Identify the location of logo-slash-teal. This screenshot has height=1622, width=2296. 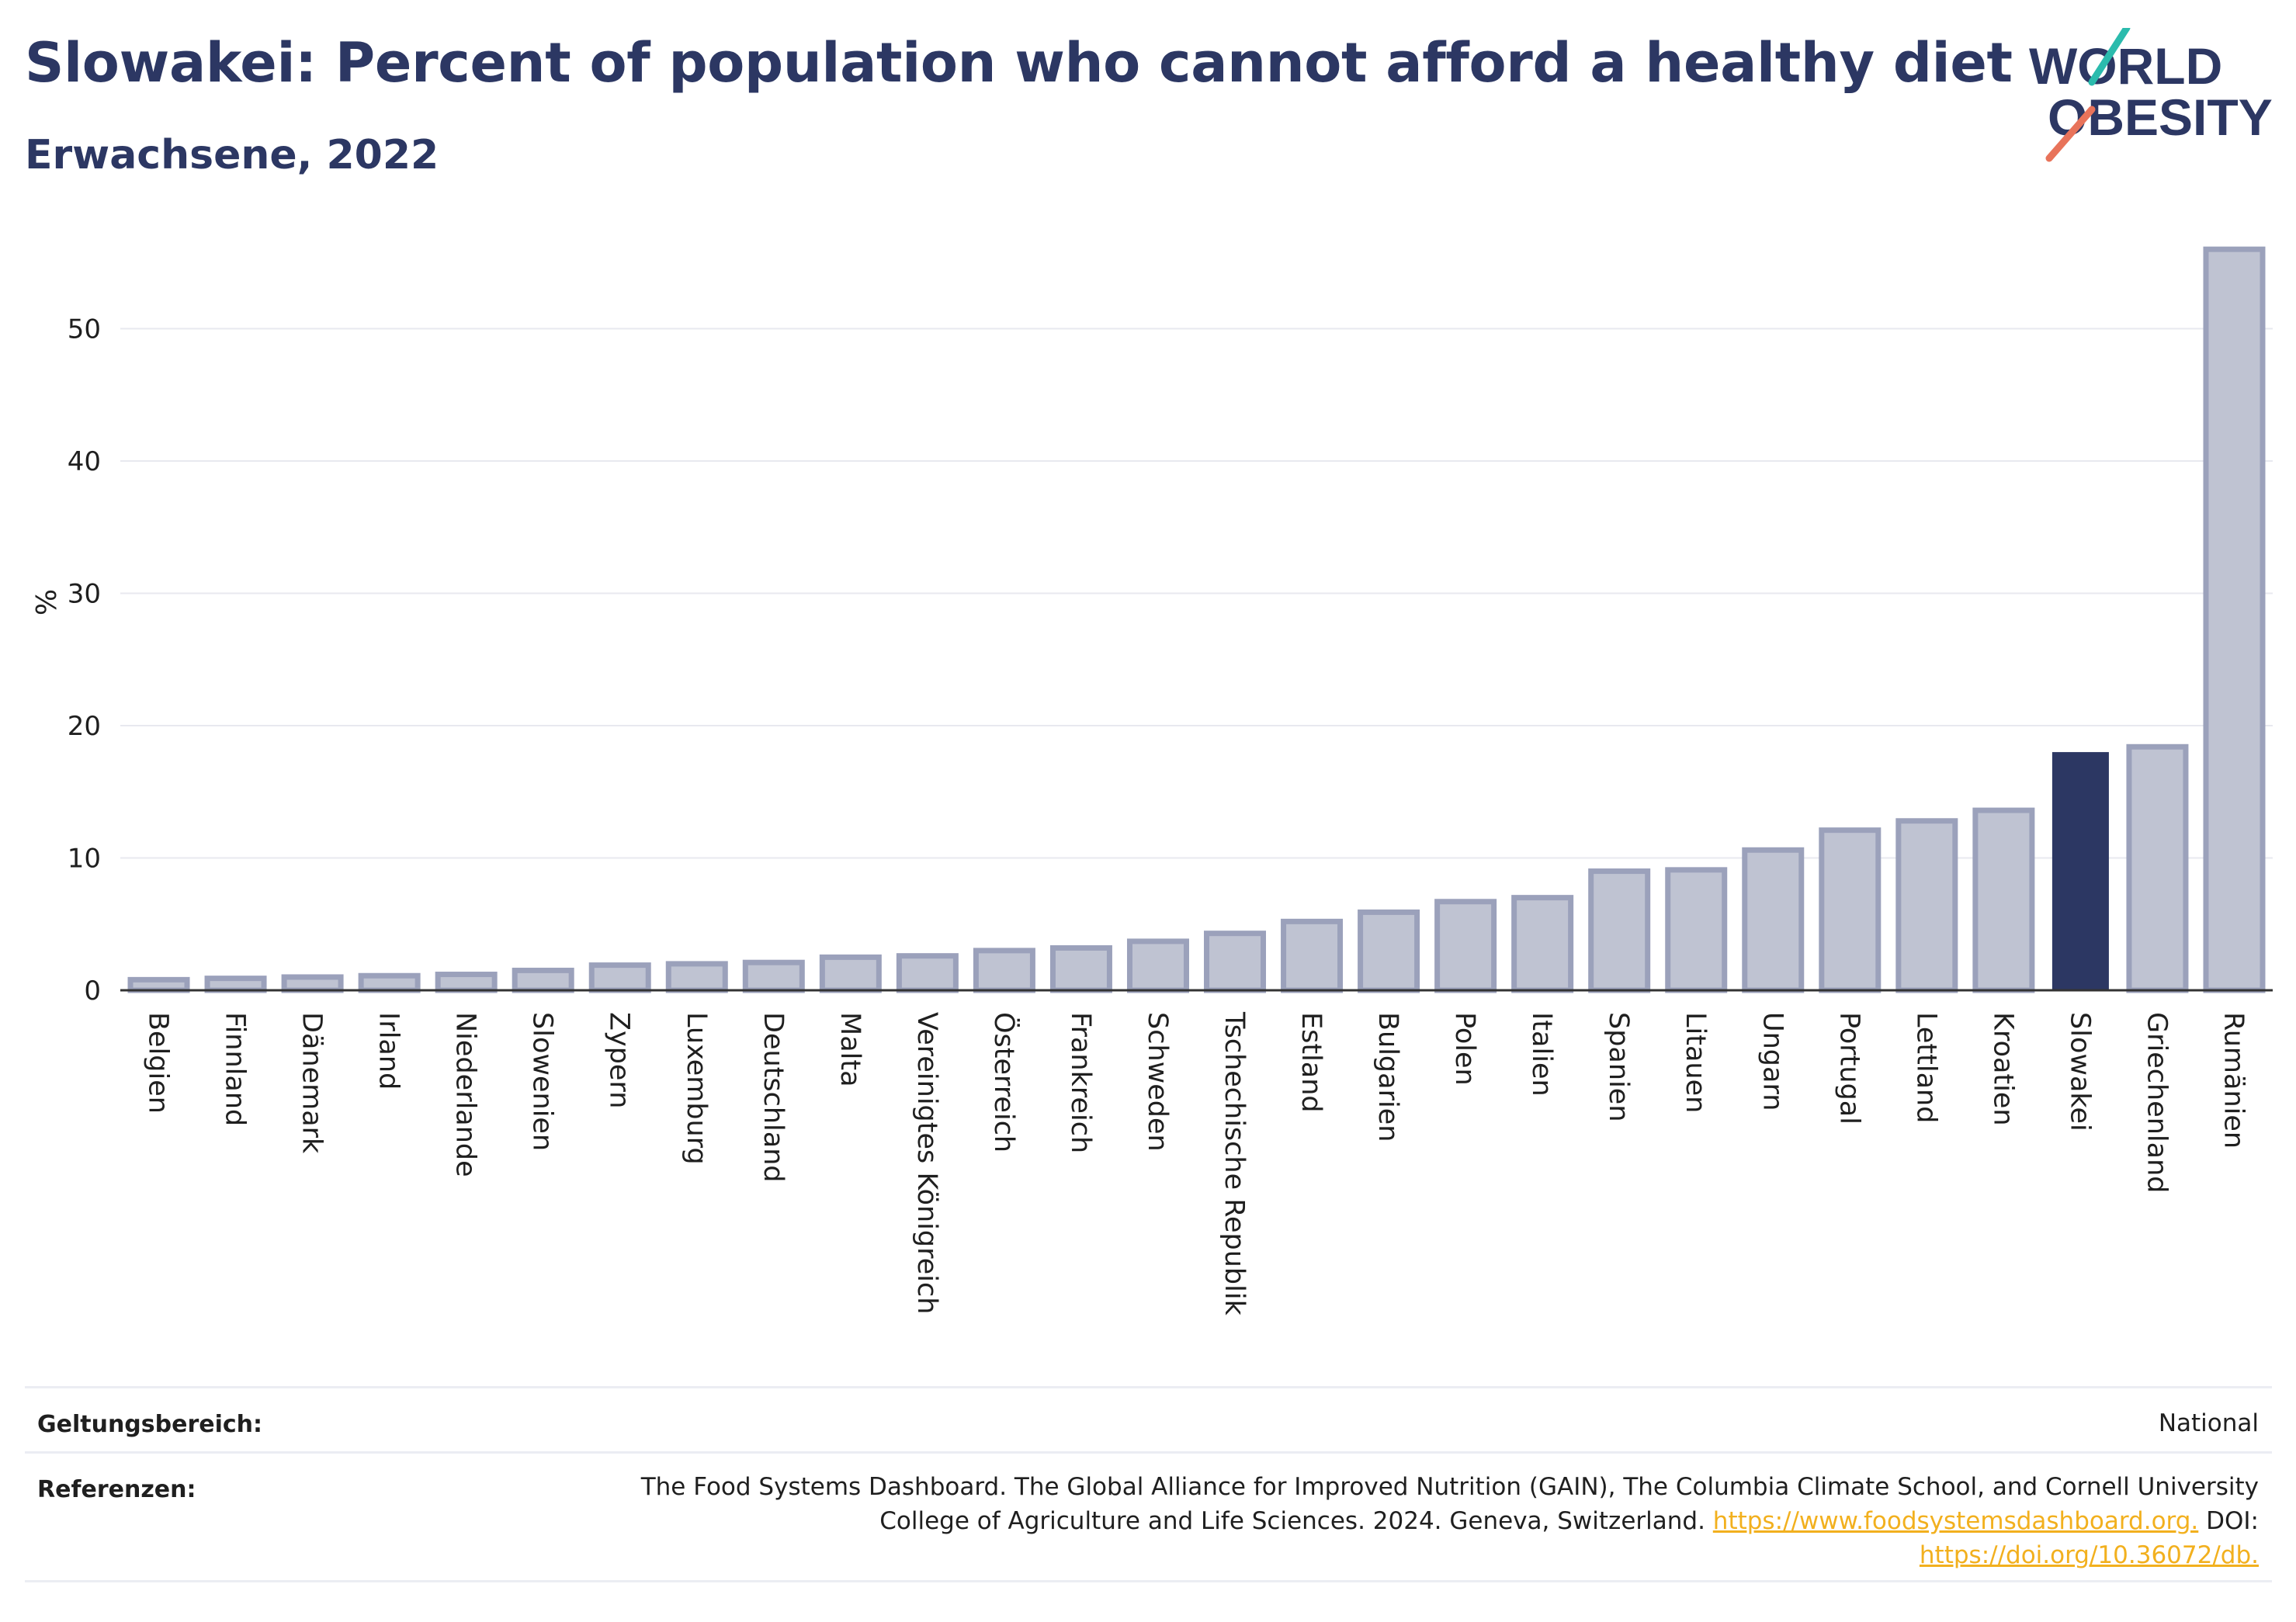
(2109, 57).